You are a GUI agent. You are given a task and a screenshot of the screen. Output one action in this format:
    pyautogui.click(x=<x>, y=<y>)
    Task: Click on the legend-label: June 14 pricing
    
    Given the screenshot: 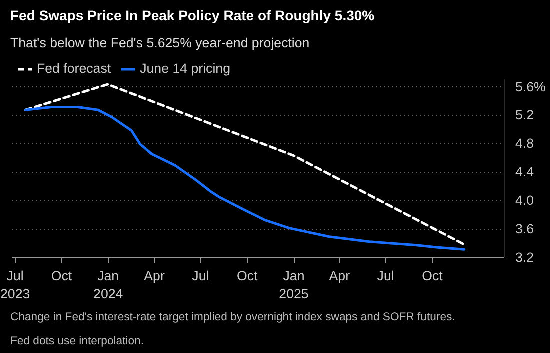 What is the action you would take?
    pyautogui.click(x=185, y=68)
    